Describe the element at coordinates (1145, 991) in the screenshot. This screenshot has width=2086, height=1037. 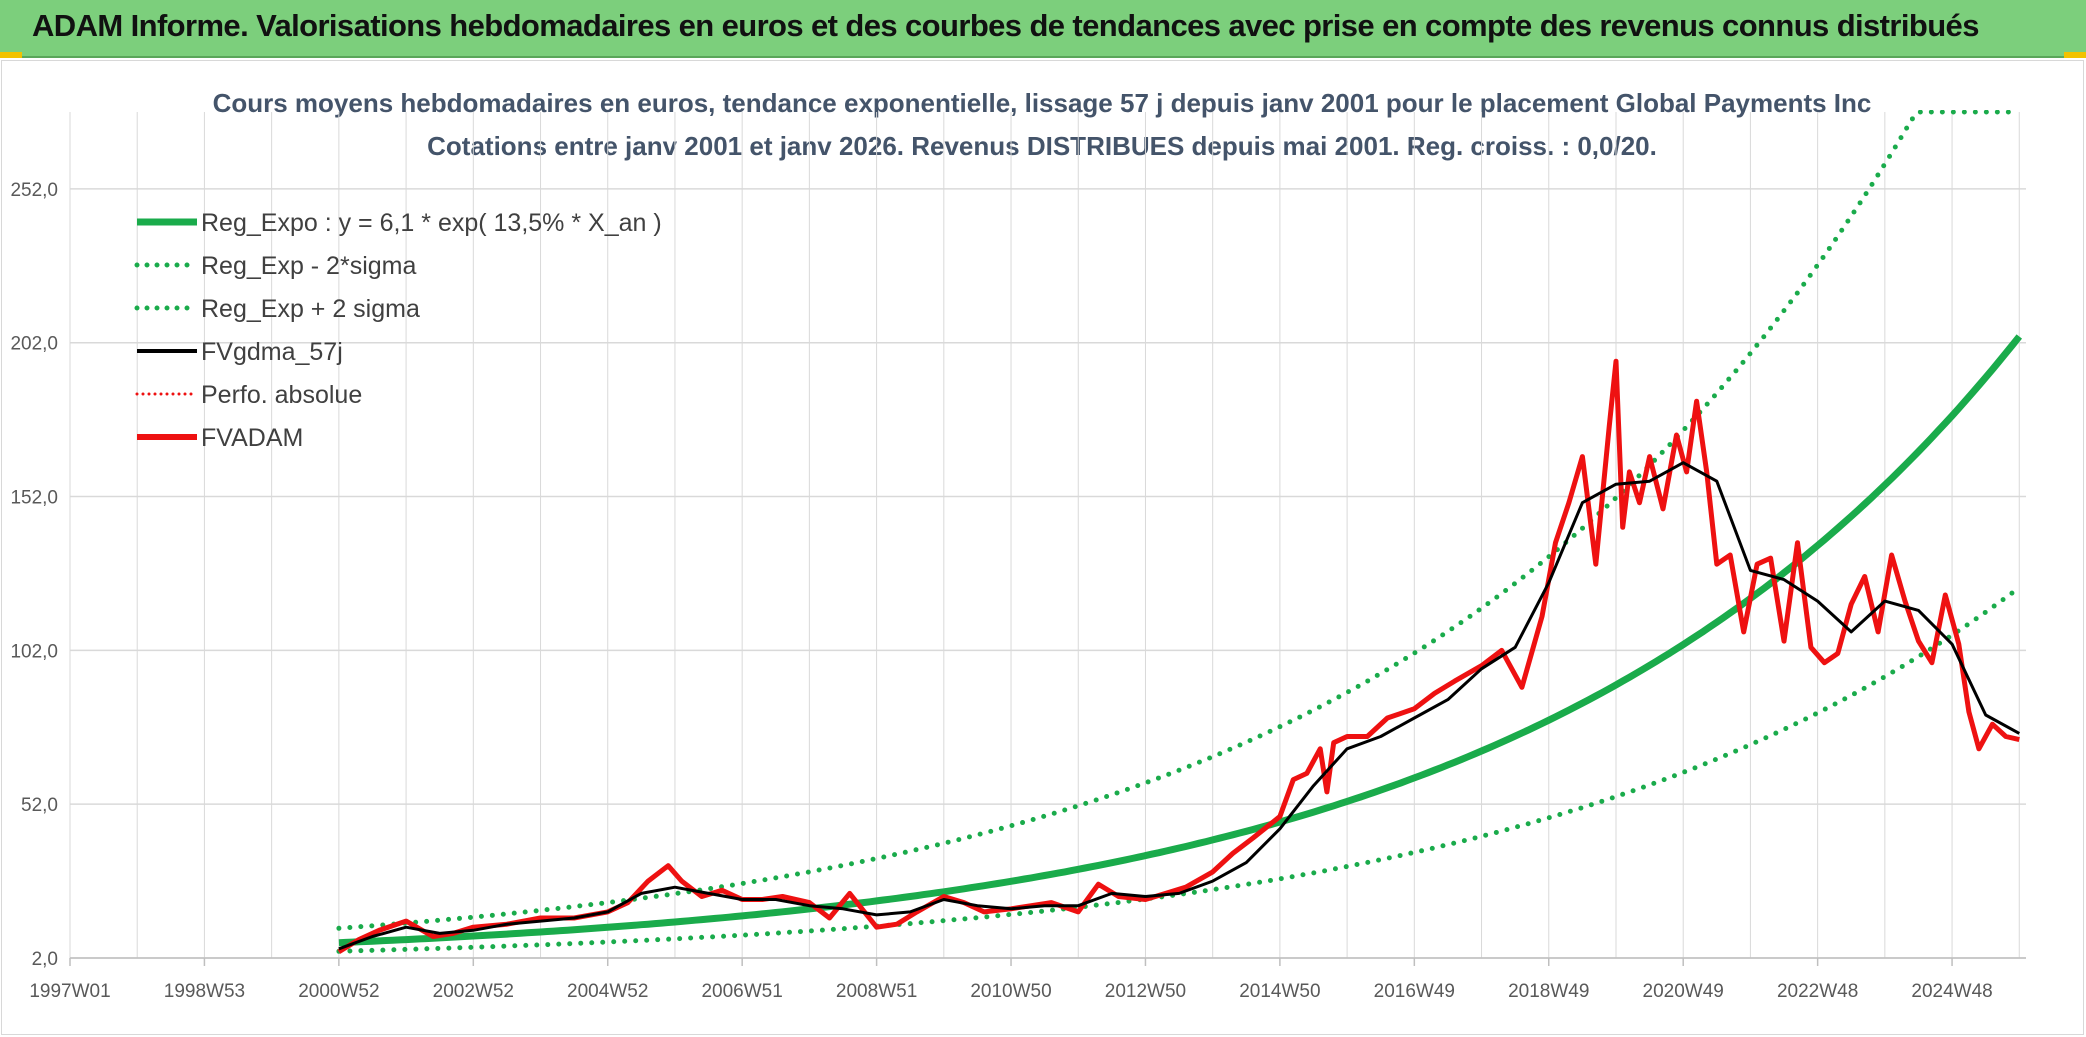
I see `x-tick-label: 2012W50` at that location.